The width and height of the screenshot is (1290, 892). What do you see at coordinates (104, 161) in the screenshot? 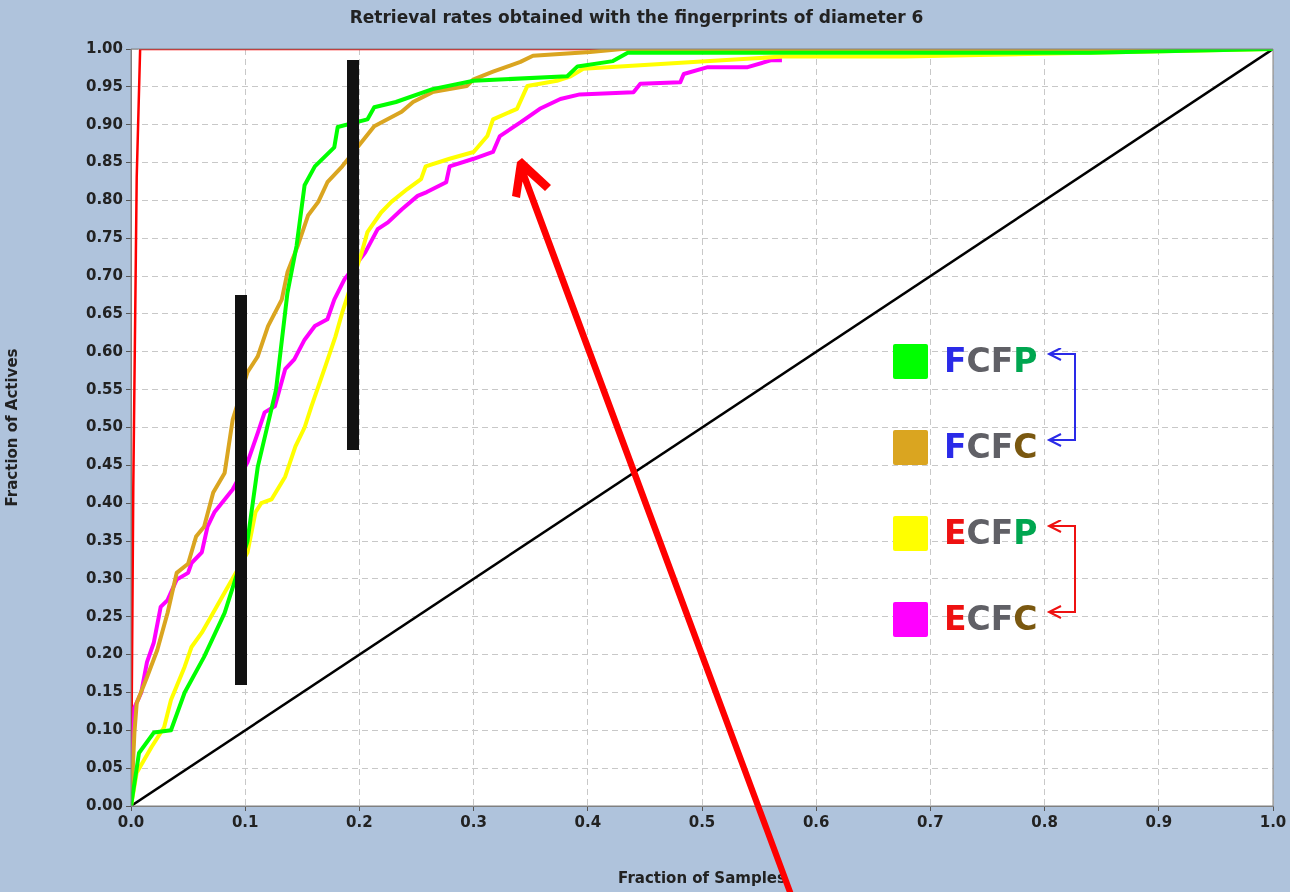
I see `y-tick-label: 0.85` at bounding box center [104, 161].